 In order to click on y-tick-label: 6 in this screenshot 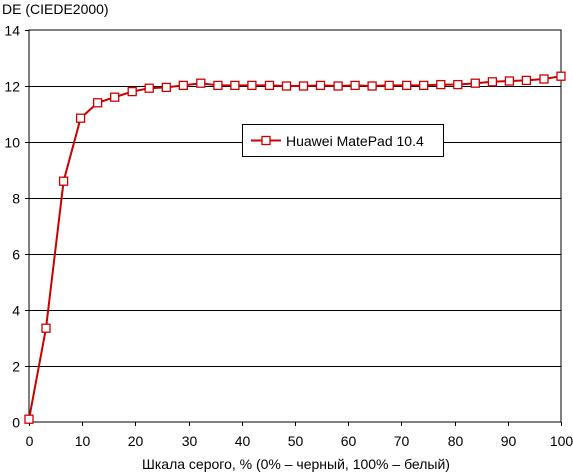, I will do `click(16, 255)`.